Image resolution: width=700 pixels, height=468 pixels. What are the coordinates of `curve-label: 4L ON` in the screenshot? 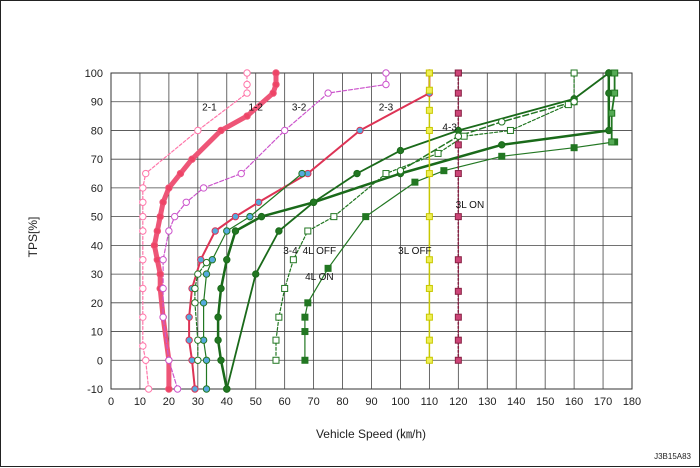 It's located at (319, 277).